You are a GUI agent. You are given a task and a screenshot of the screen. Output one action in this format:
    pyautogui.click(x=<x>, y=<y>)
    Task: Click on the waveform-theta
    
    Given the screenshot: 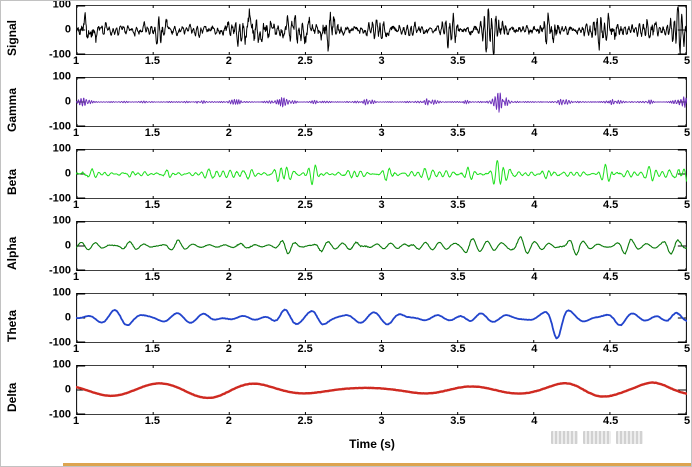 What is the action you would take?
    pyautogui.click(x=381, y=318)
    